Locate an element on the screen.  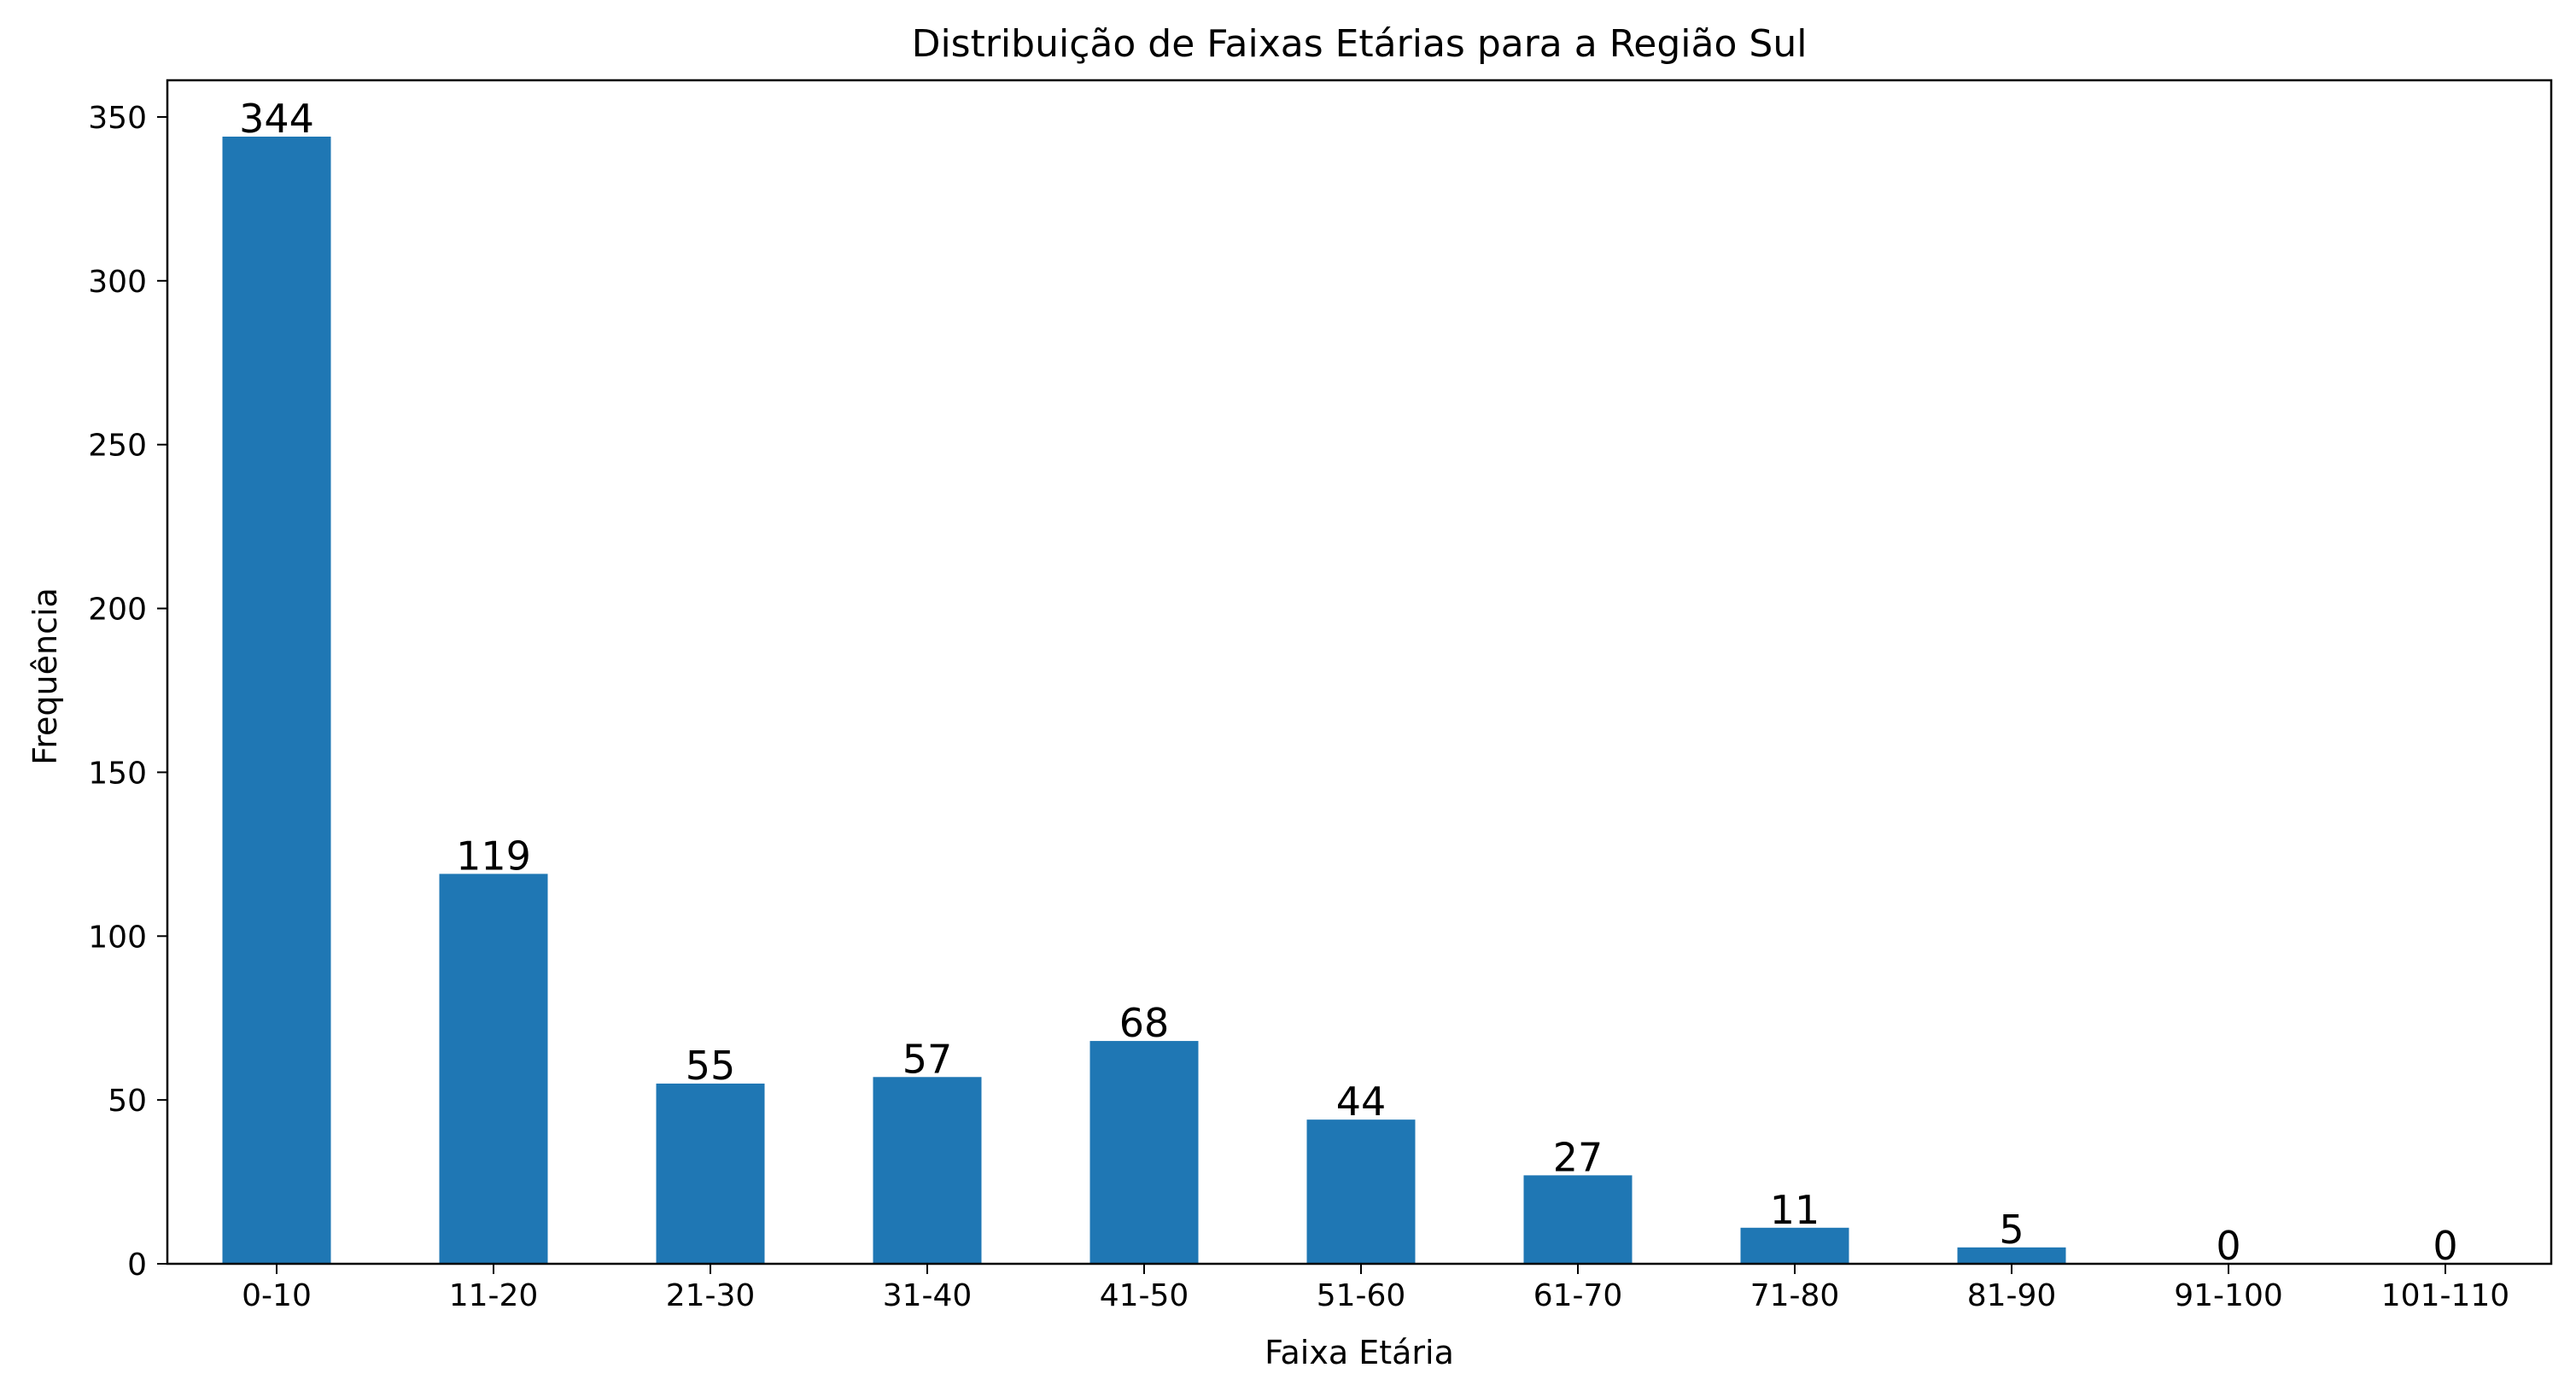
y-tick-label: 0 is located at coordinates (137, 1265).